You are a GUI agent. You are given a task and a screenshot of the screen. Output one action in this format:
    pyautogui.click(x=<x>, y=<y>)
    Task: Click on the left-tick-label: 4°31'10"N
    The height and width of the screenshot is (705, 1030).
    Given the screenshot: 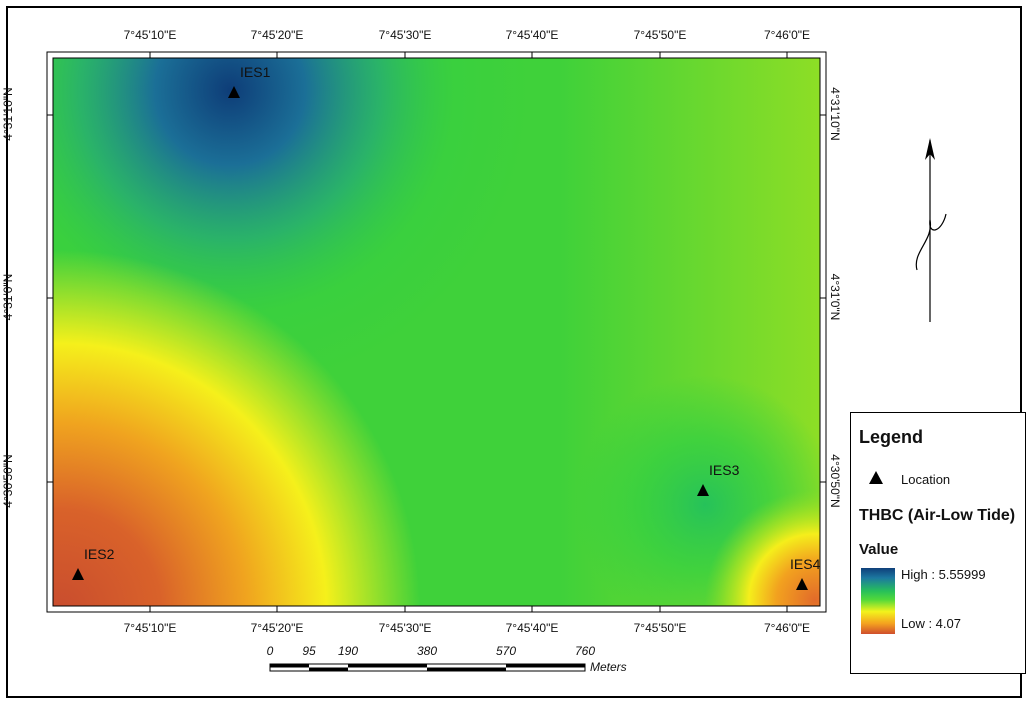 What is the action you would take?
    pyautogui.click(x=8, y=114)
    